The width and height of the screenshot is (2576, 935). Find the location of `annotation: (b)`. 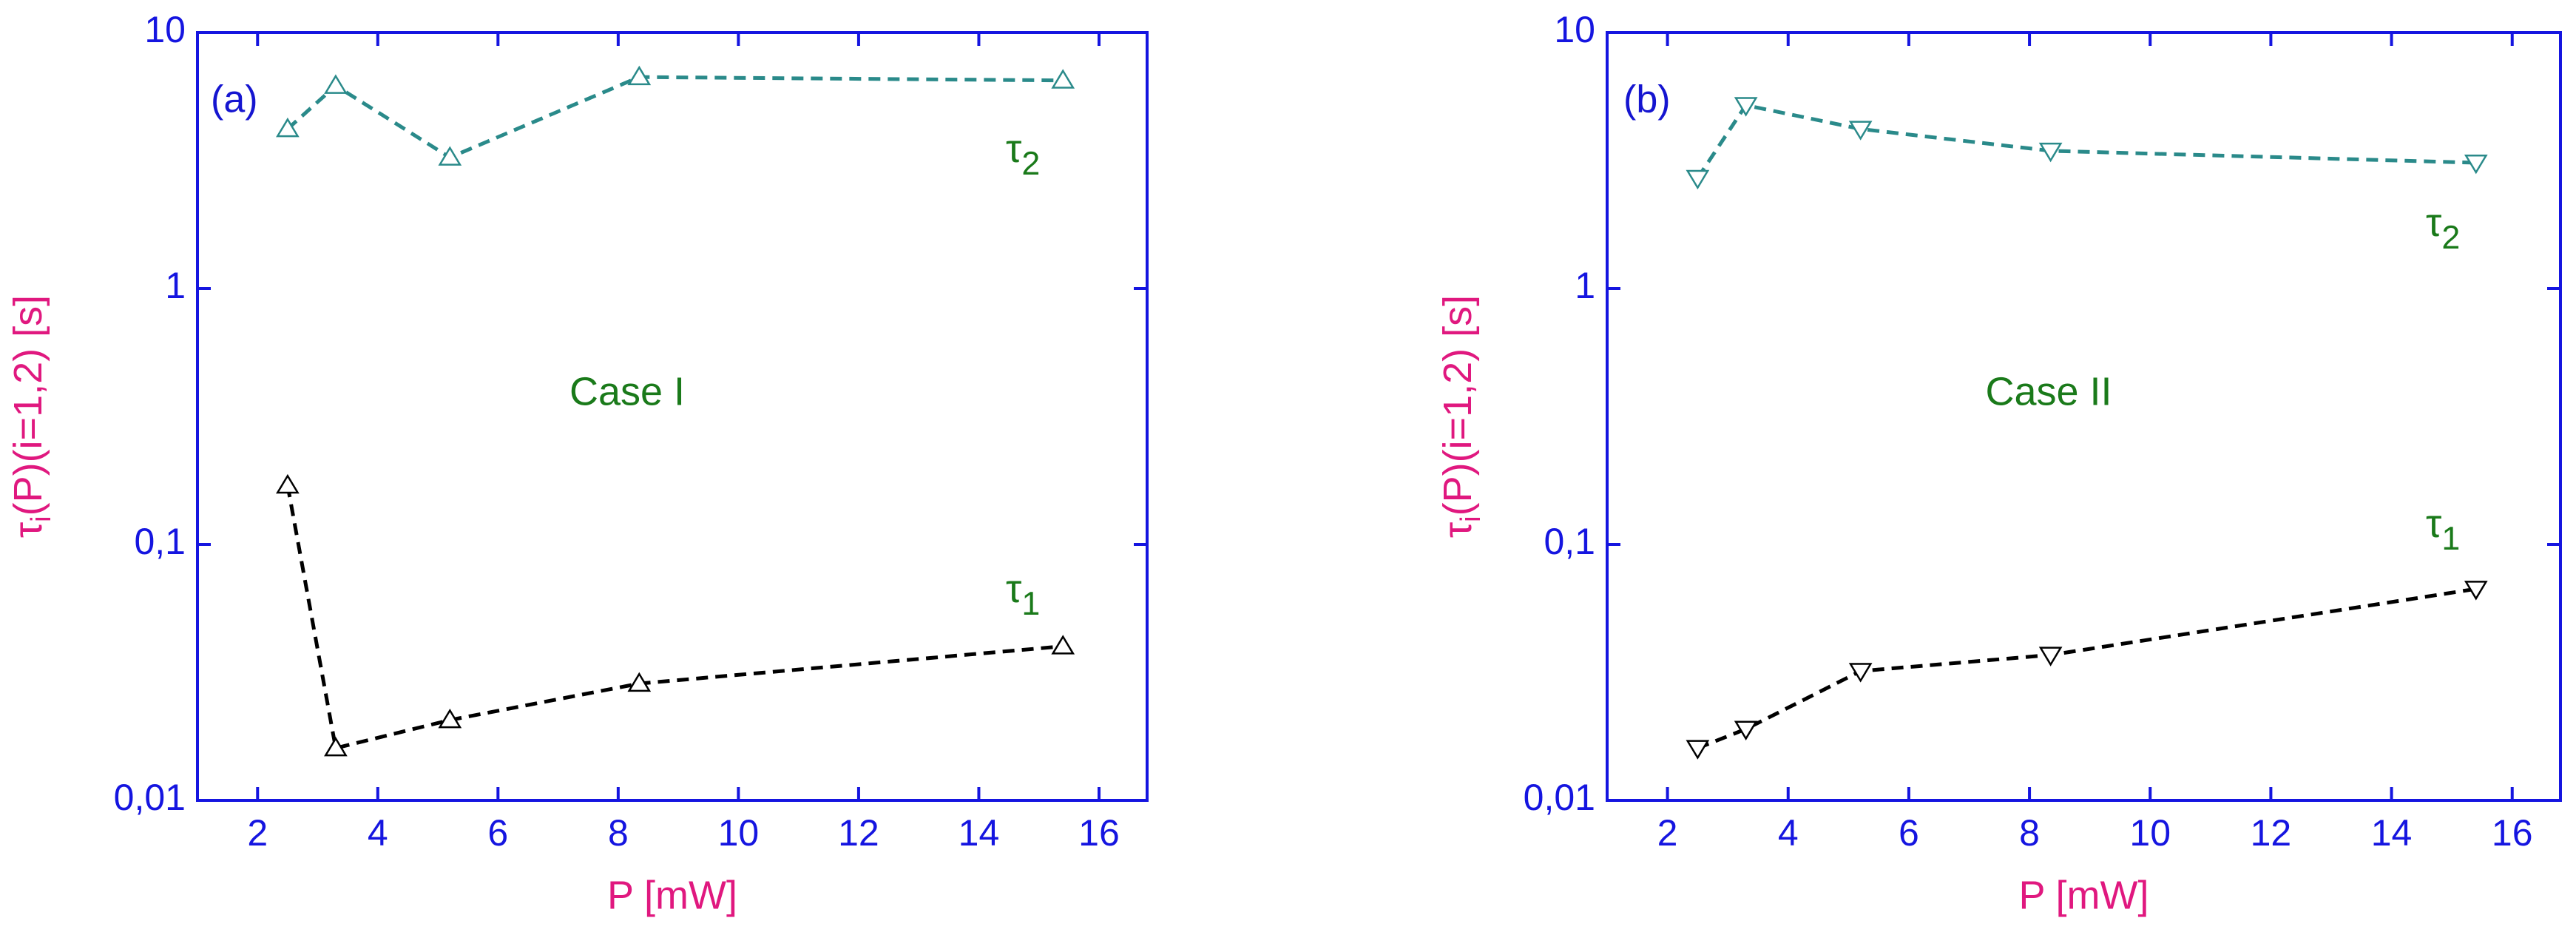

annotation: (b) is located at coordinates (1647, 99).